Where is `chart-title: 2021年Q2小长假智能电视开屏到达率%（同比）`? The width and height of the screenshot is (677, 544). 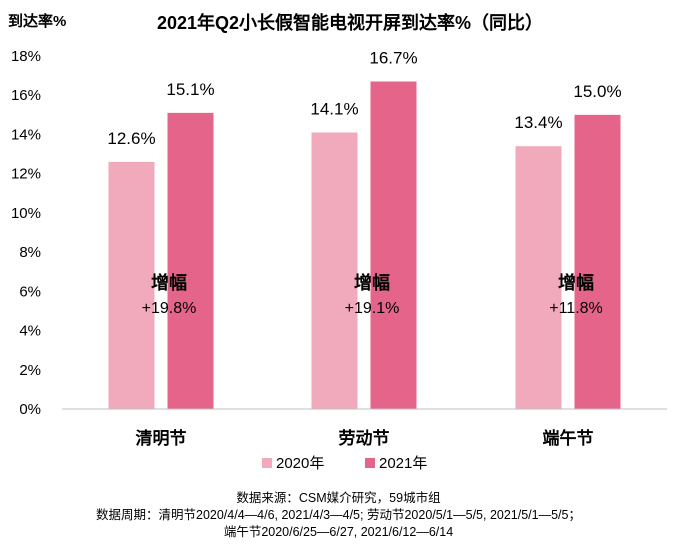
chart-title: 2021年Q2小长假智能电视开屏到达率%（同比） is located at coordinates (350, 22).